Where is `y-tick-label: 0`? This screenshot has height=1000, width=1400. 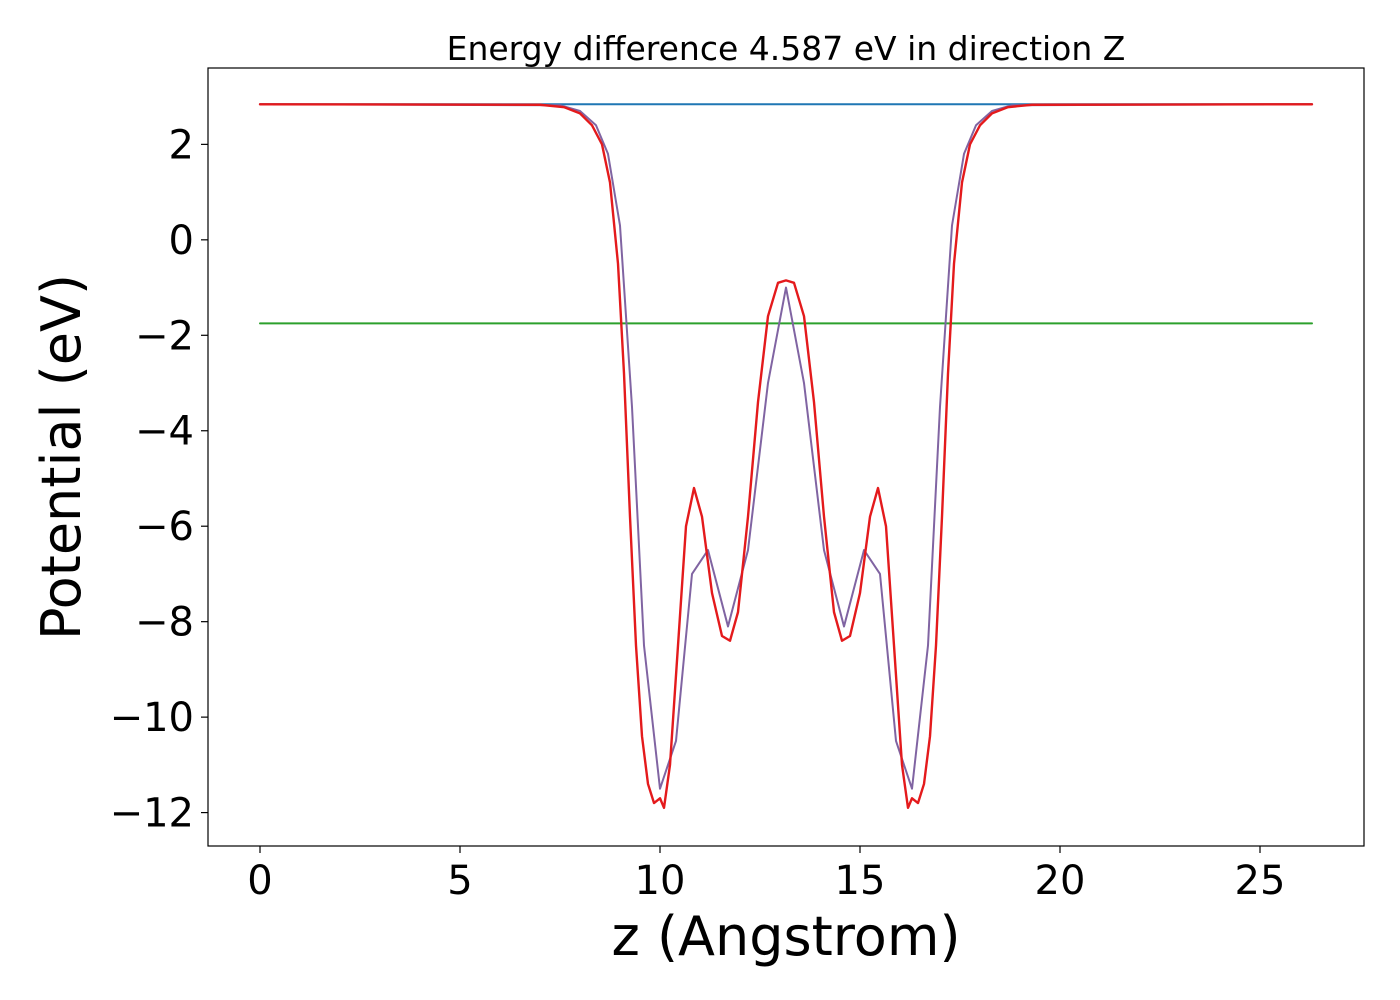
y-tick-label: 0 is located at coordinates (181, 241).